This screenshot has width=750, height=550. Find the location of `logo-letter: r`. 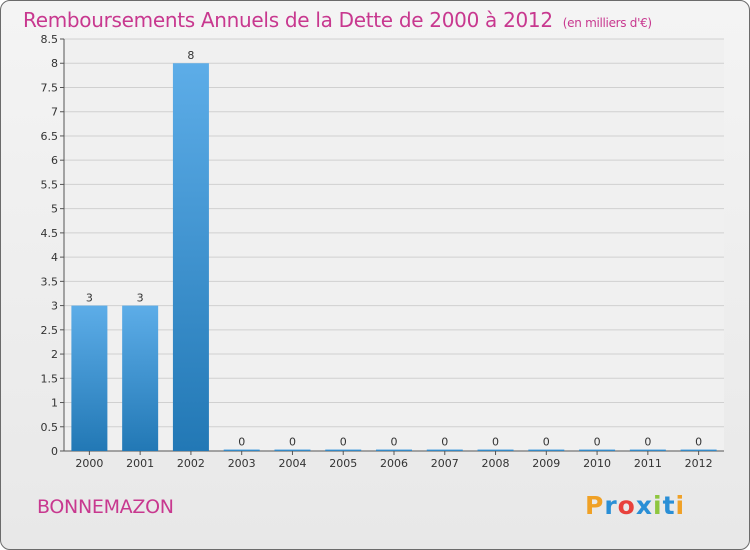

logo-letter: r is located at coordinates (611, 505).